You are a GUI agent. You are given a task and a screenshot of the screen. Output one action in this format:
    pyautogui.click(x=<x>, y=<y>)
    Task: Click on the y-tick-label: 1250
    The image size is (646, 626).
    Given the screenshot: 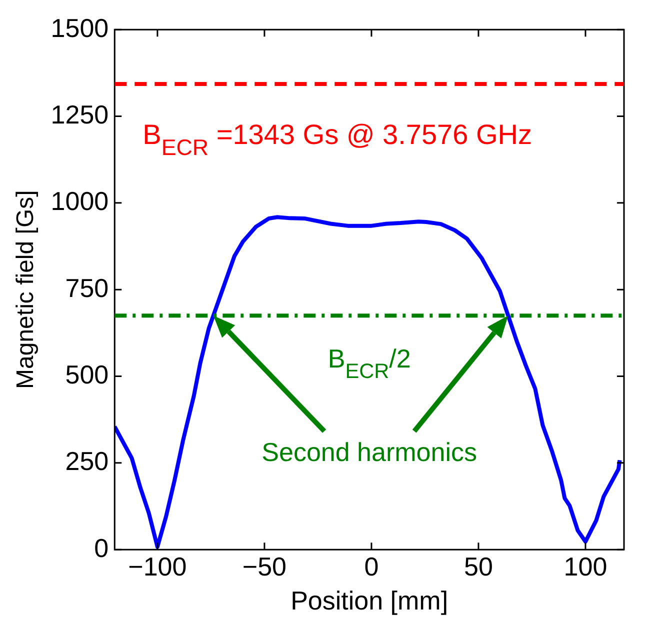 What is the action you would take?
    pyautogui.click(x=79, y=114)
    